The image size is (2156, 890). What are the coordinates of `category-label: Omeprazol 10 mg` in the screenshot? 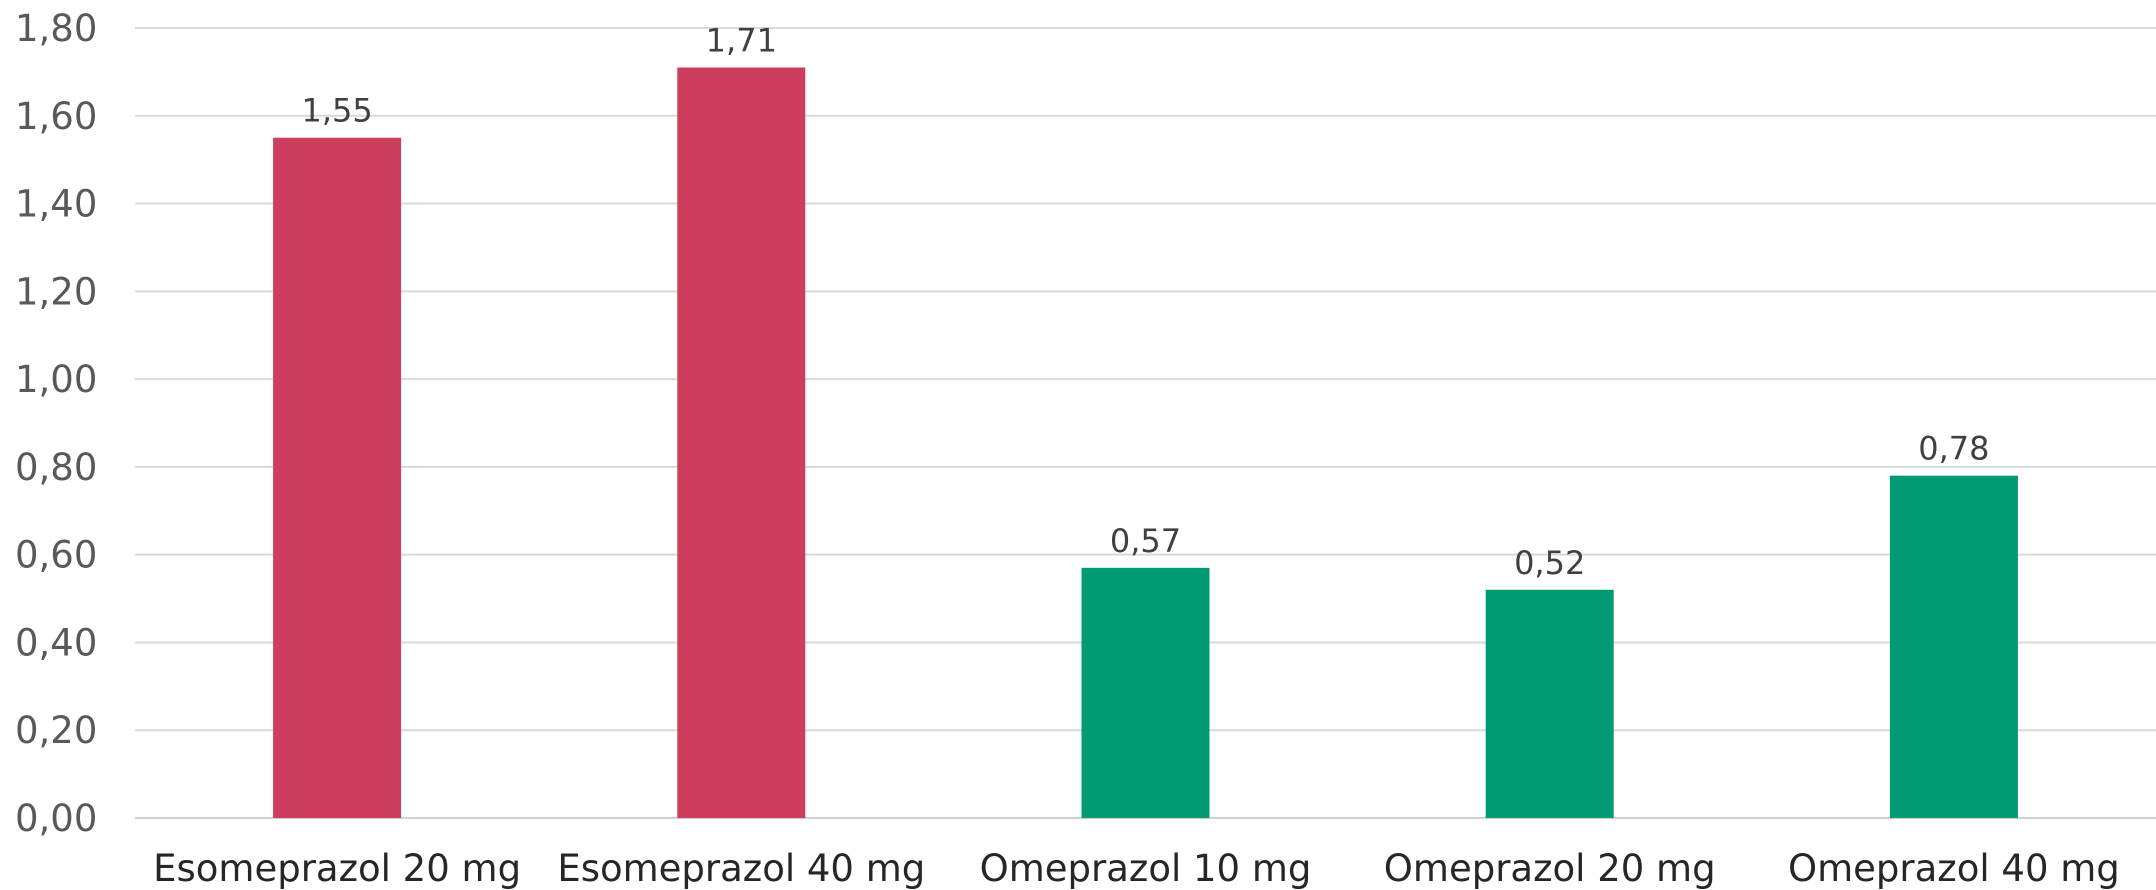 It's located at (1146, 868).